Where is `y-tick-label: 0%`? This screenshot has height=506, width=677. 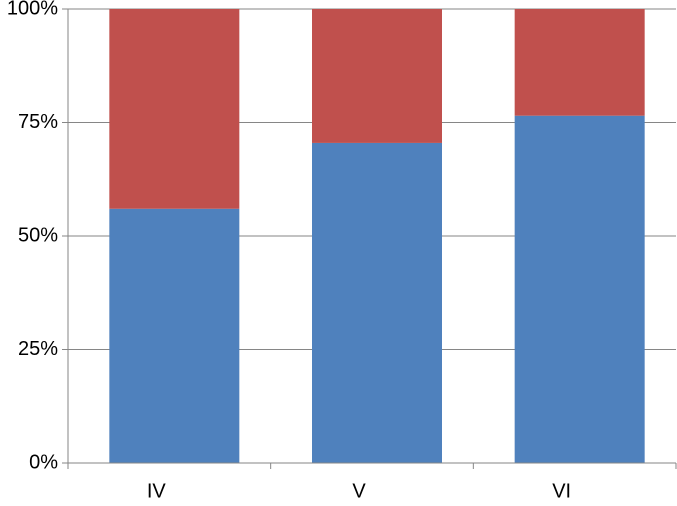 y-tick-label: 0% is located at coordinates (43, 462).